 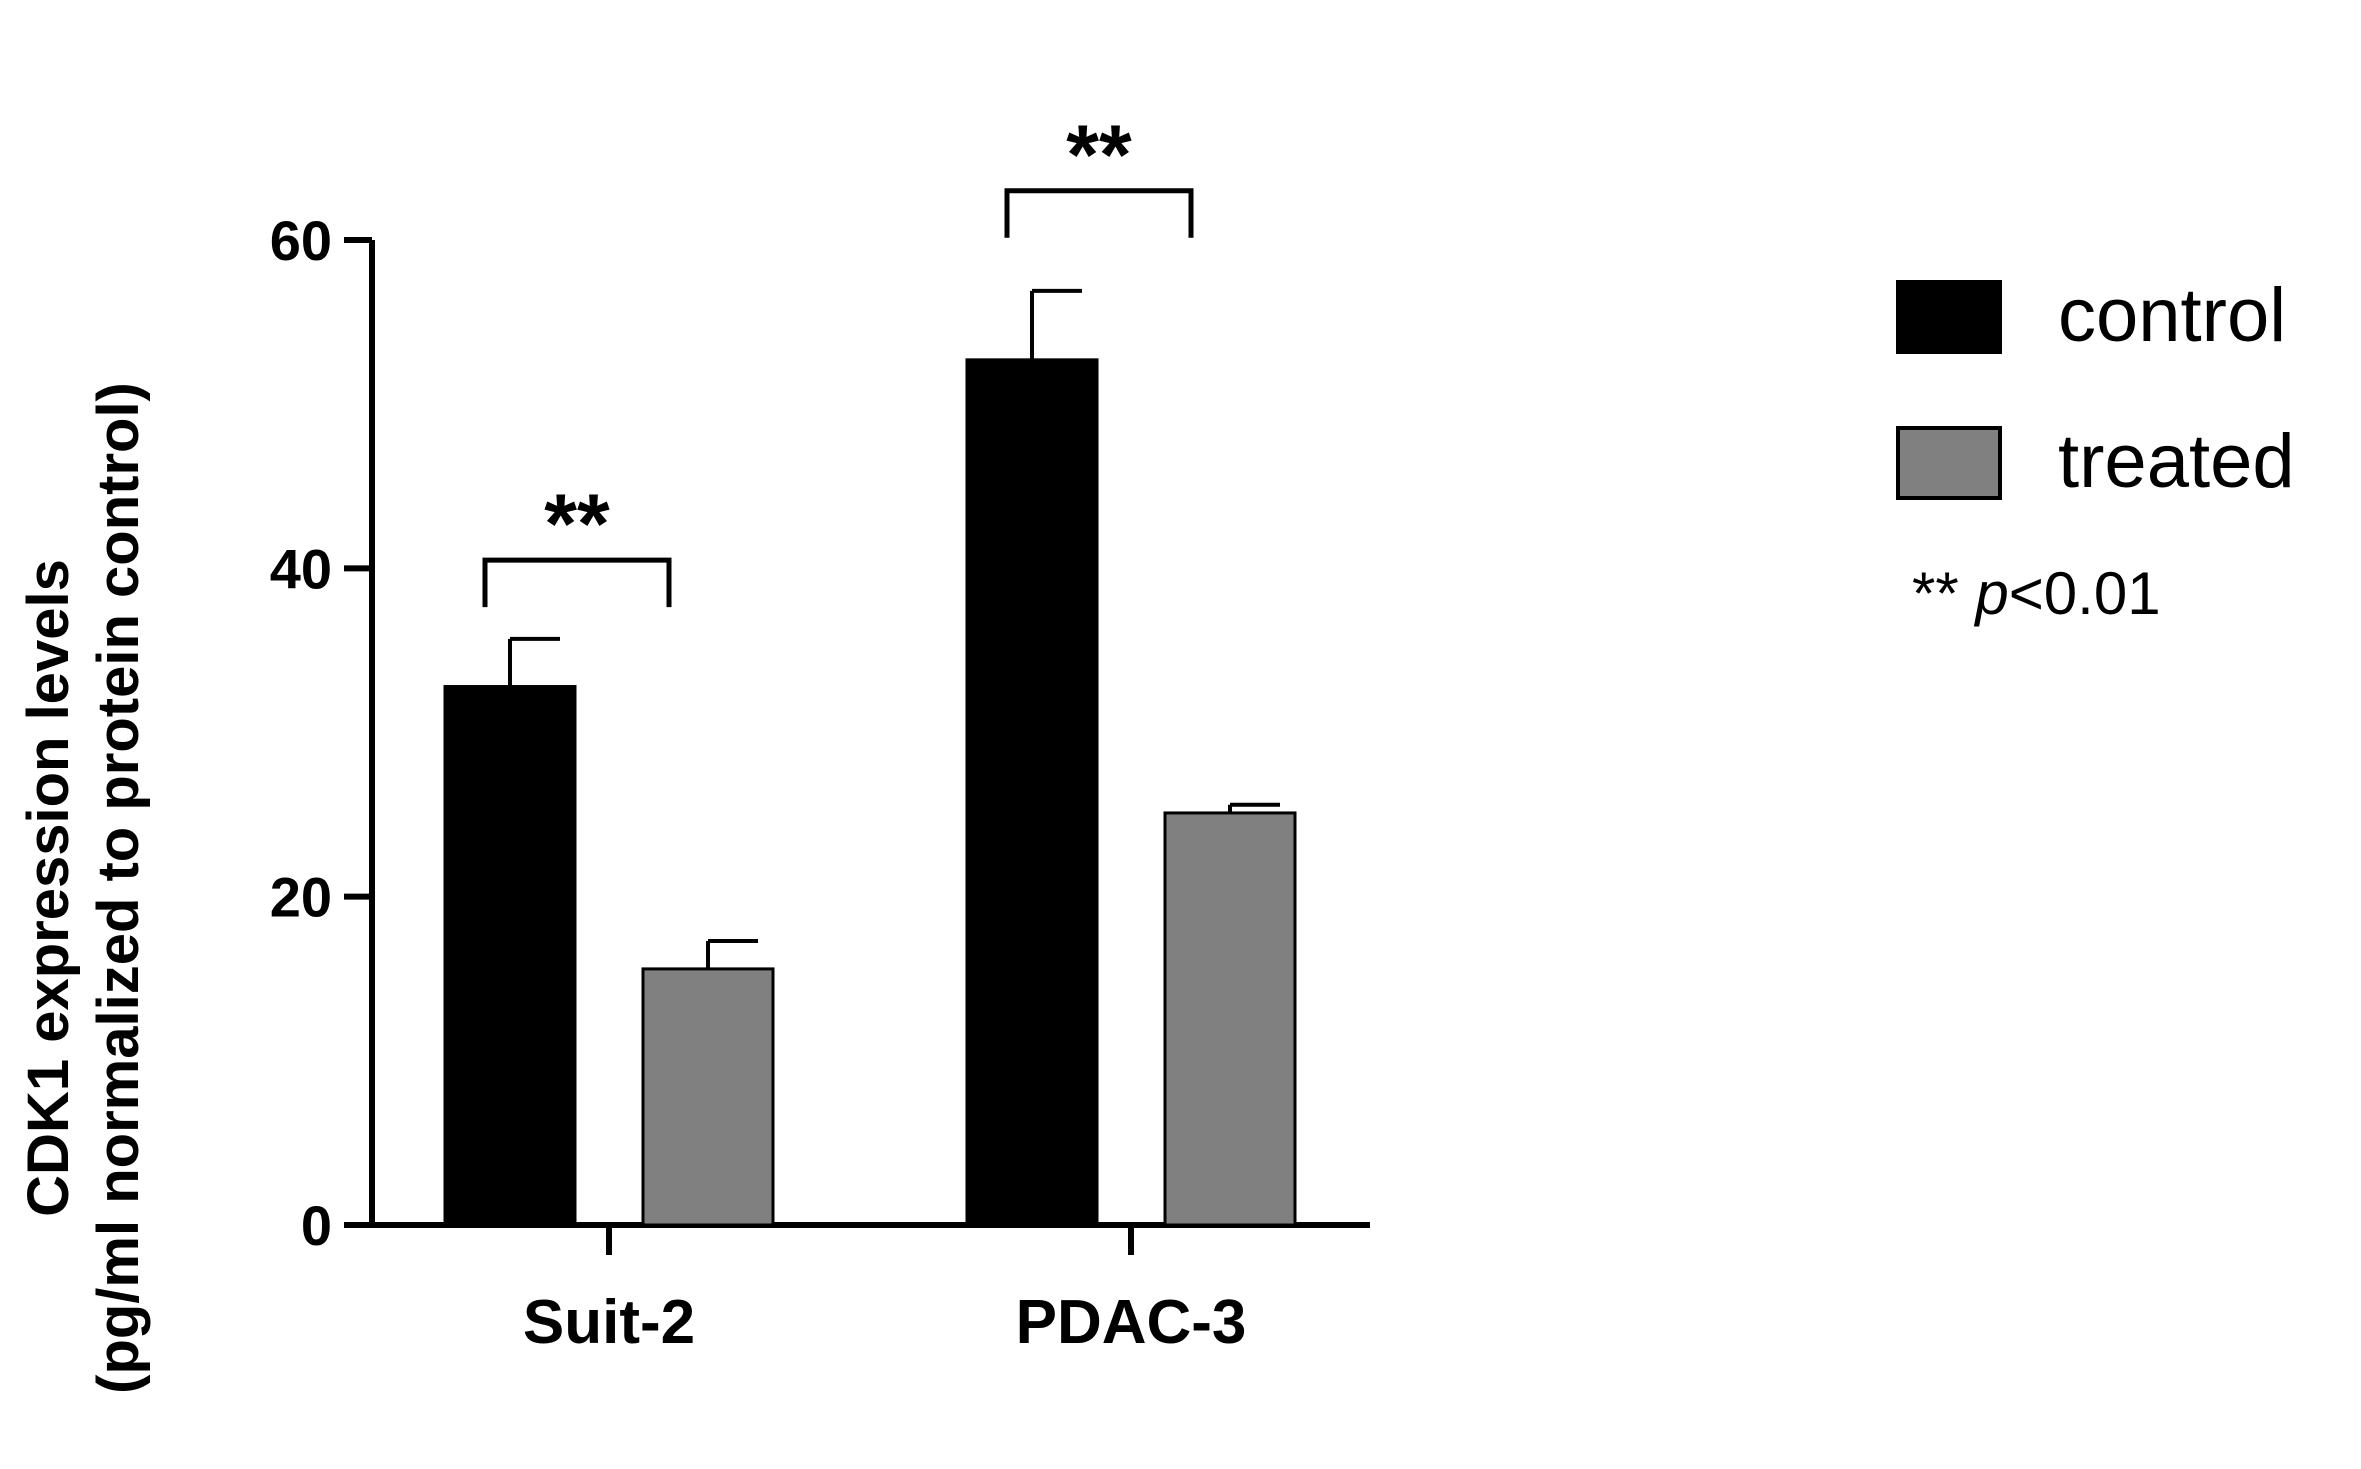 What do you see at coordinates (2085, 593) in the screenshot?
I see `legend-note-threshold: <0.01` at bounding box center [2085, 593].